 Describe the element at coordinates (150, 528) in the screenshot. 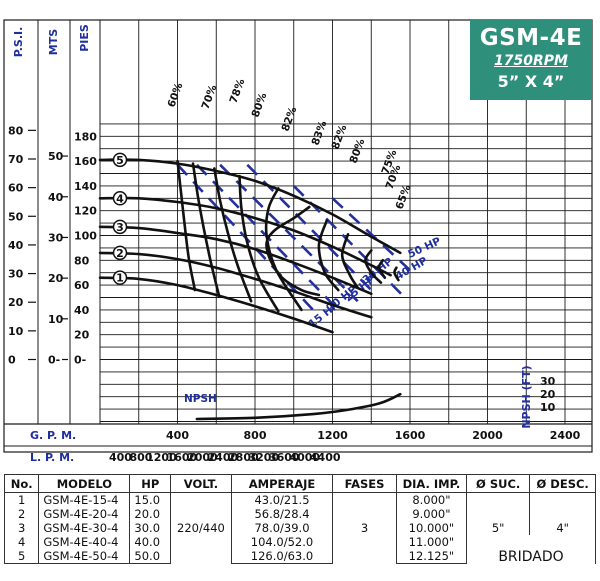

I see `cell-hp: 30.0` at that location.